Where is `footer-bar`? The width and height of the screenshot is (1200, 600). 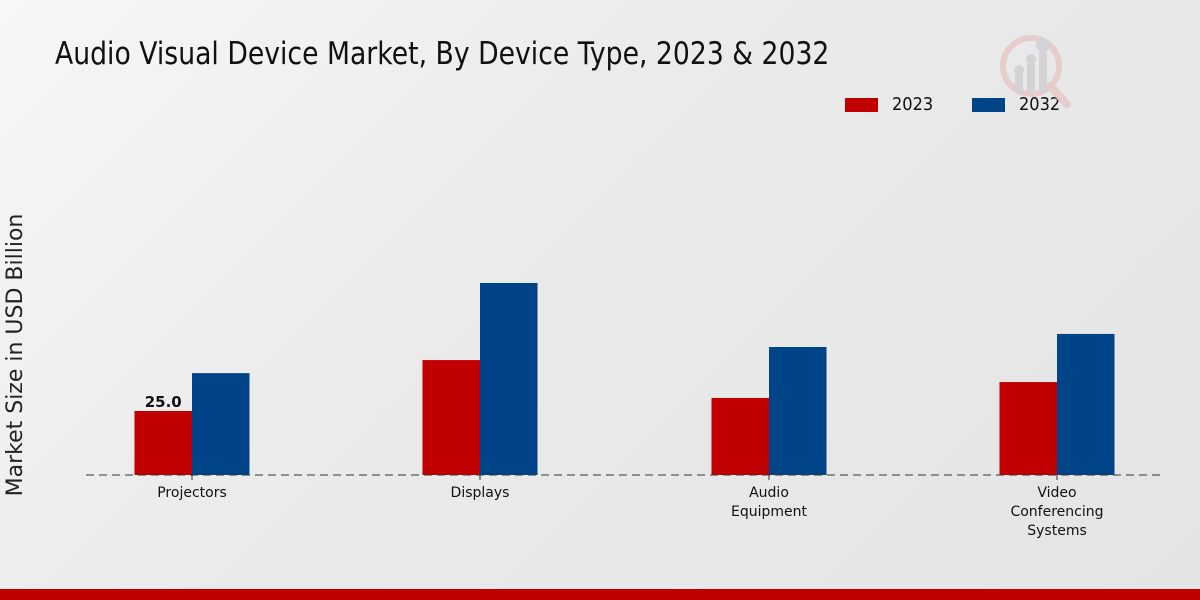
footer-bar is located at coordinates (600, 594).